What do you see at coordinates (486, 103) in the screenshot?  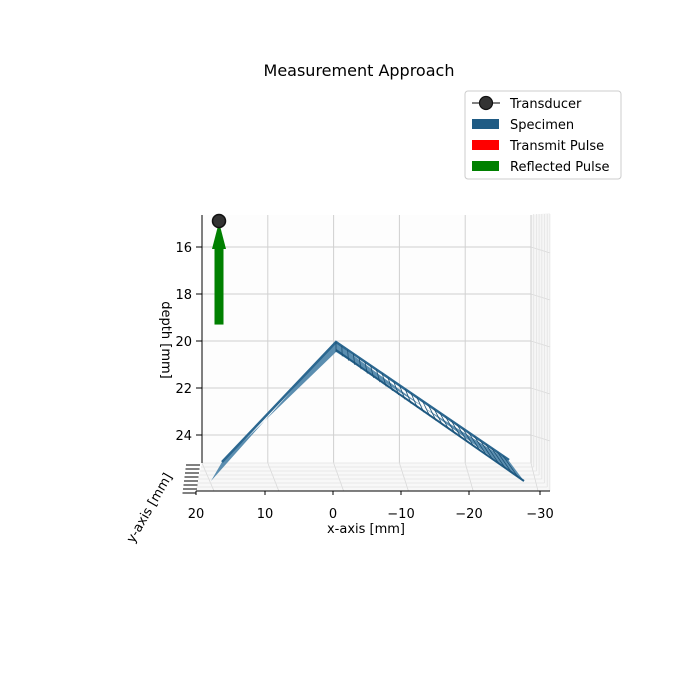 I see `legend-marker-transducer` at bounding box center [486, 103].